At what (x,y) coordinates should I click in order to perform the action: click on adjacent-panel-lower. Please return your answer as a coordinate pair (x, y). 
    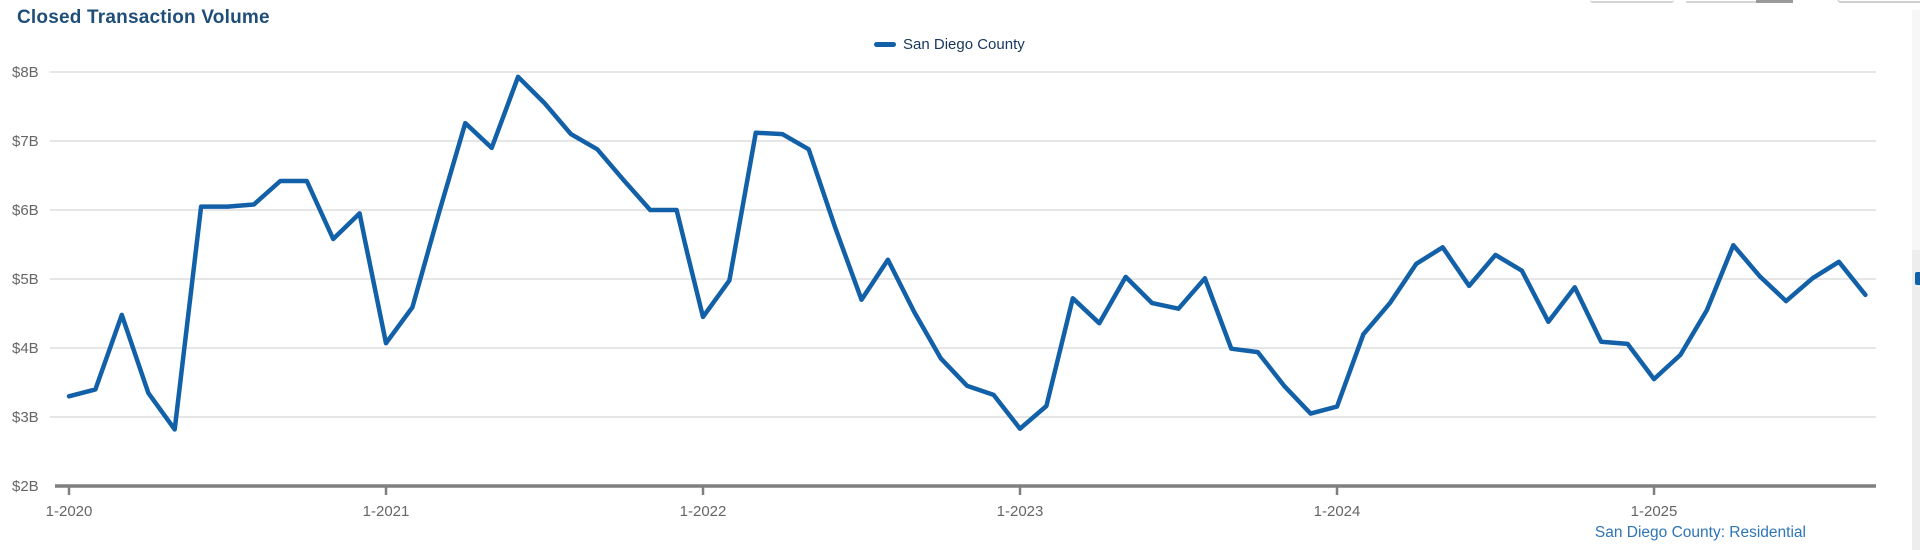
    Looking at the image, I should click on (1916, 400).